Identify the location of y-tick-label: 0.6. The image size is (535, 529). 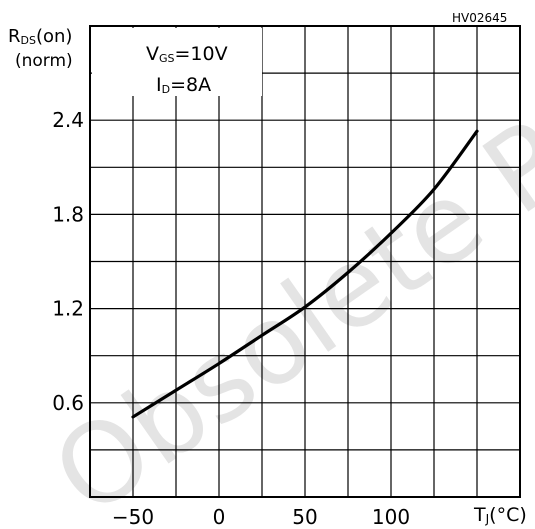
(68, 403).